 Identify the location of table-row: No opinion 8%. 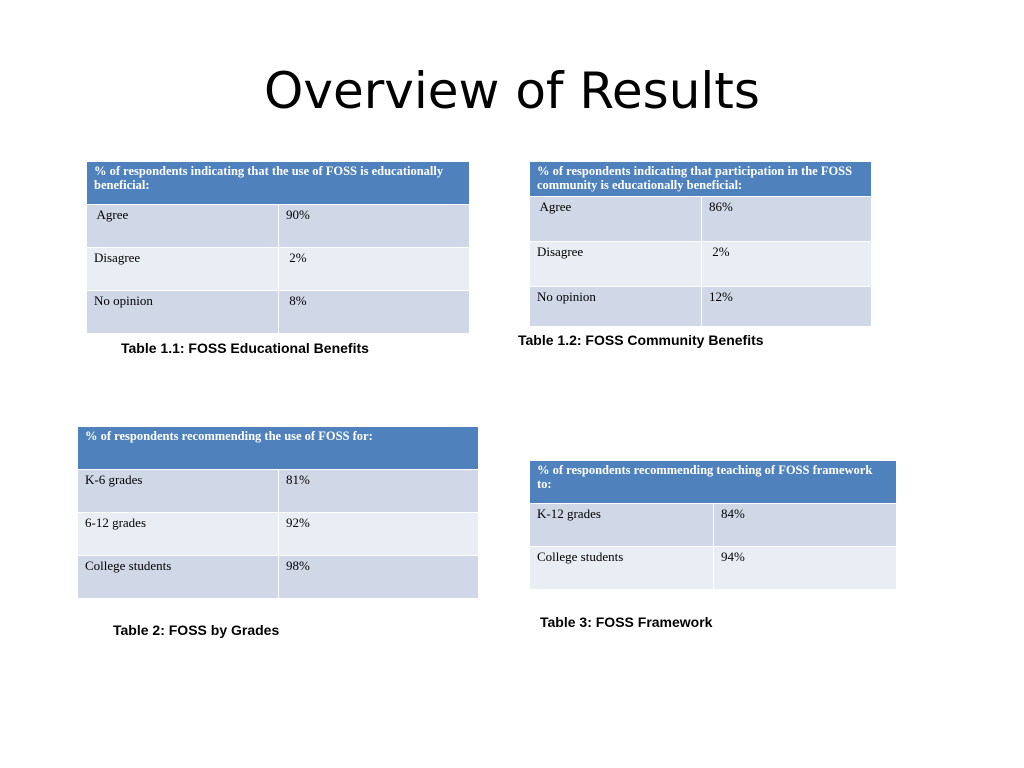
(278, 312).